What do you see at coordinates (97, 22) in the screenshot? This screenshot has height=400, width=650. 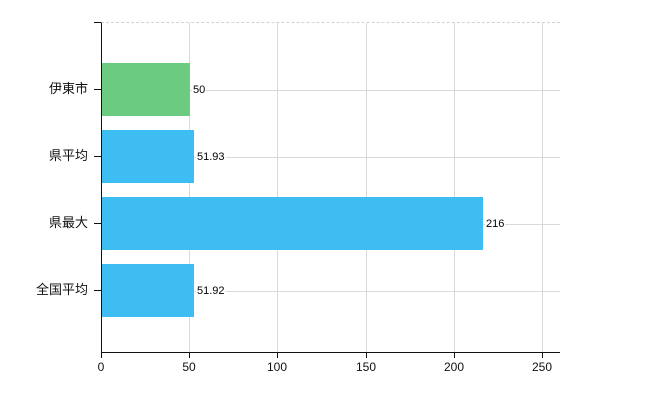 I see `y-axis-boundary-tick` at bounding box center [97, 22].